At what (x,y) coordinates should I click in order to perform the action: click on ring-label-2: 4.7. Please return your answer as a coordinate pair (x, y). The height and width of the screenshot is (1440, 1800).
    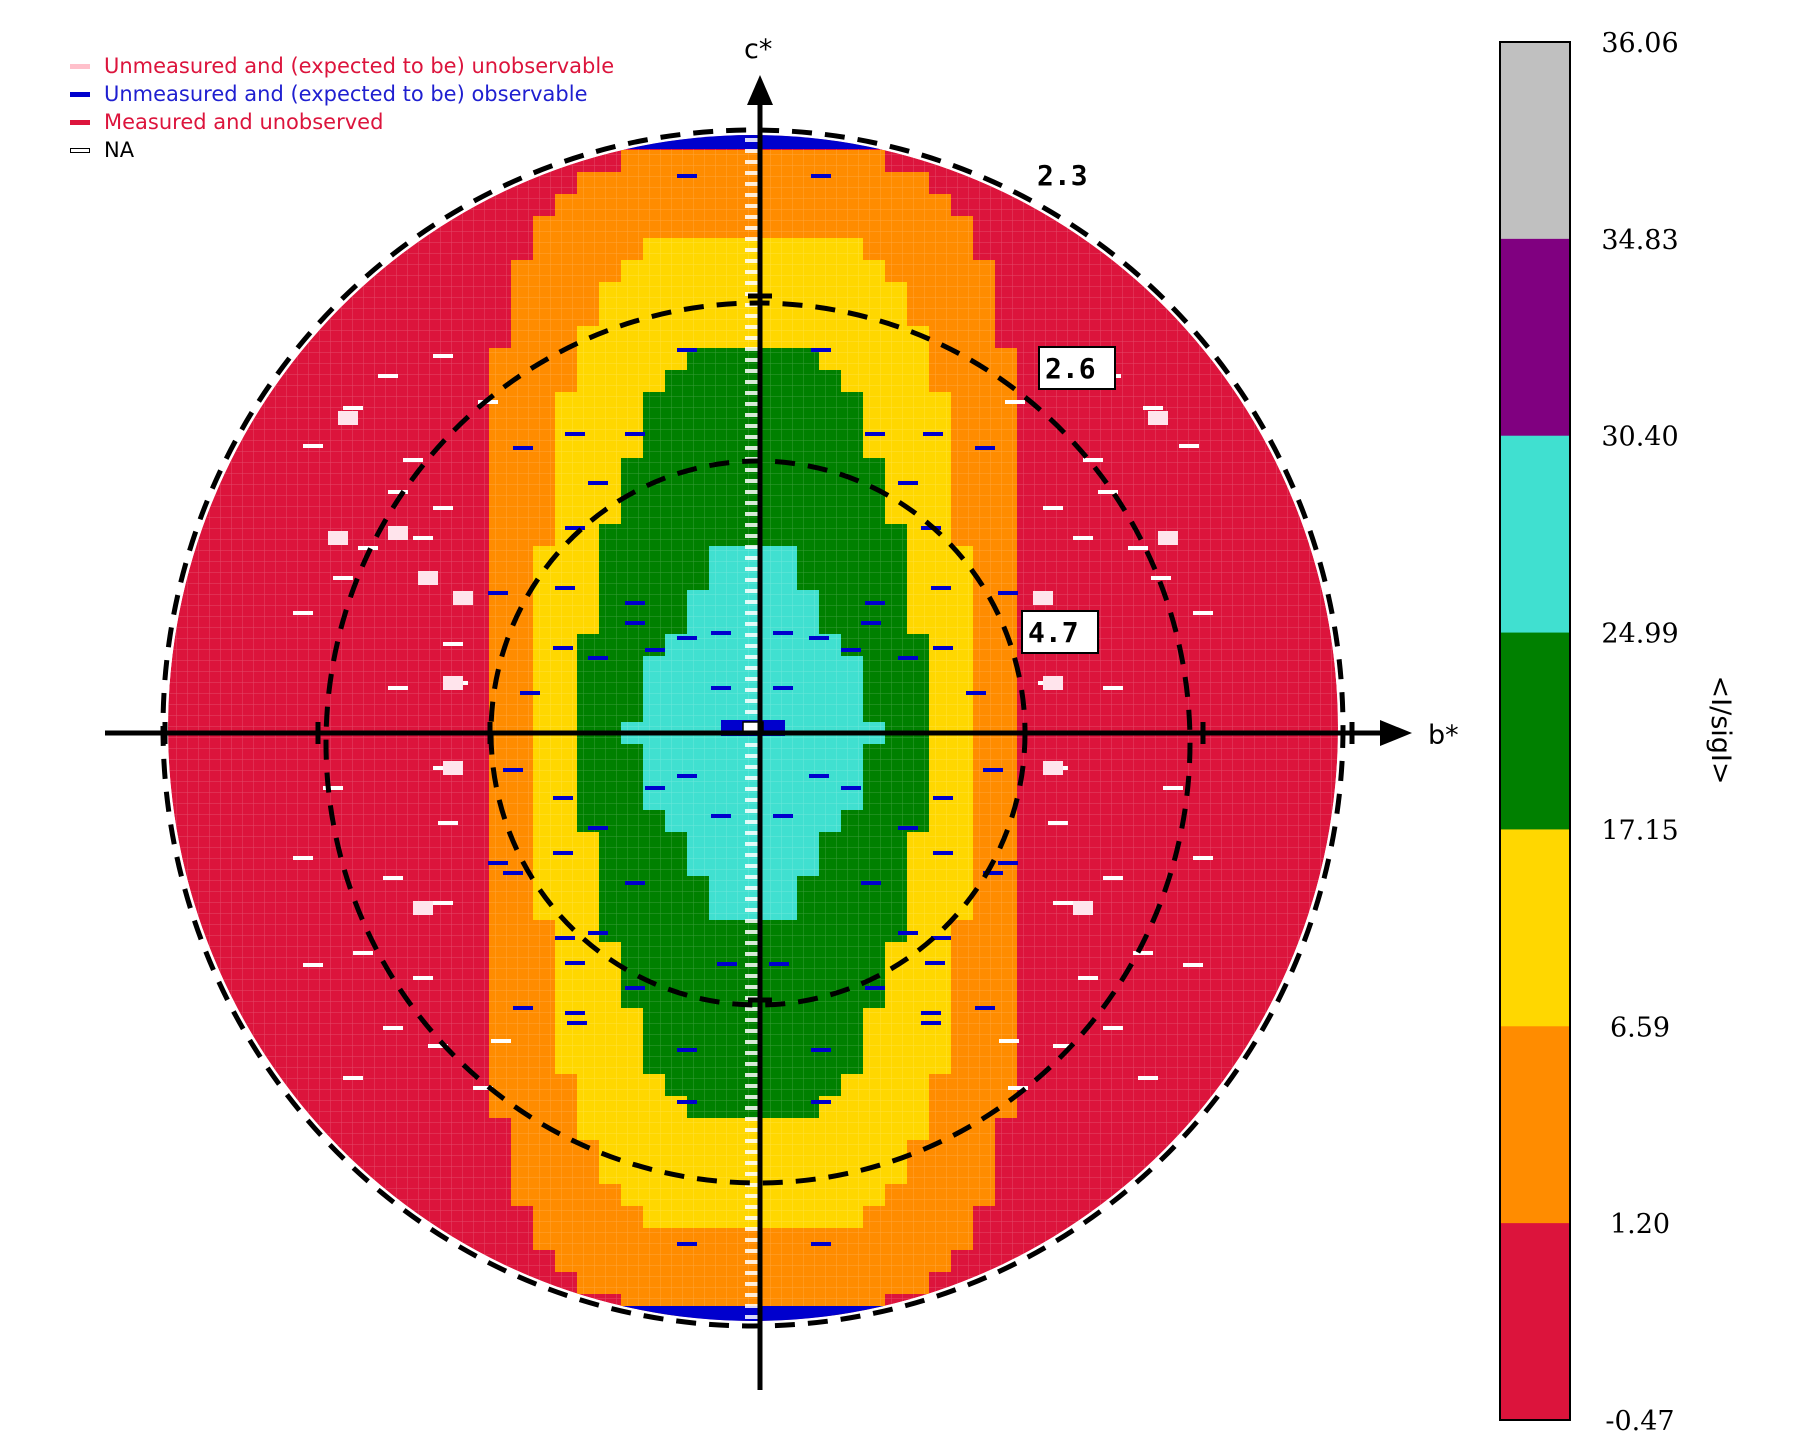
    Looking at the image, I should click on (1060, 632).